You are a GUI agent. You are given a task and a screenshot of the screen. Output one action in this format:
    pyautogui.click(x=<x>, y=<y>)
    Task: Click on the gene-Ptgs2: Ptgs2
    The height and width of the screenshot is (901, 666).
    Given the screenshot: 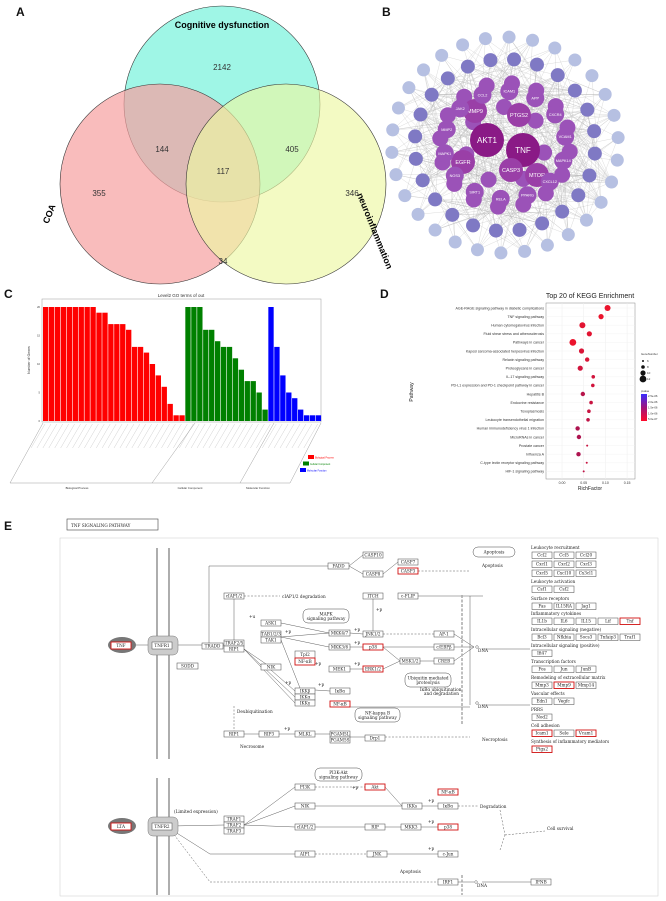 What is the action you would take?
    pyautogui.click(x=542, y=749)
    